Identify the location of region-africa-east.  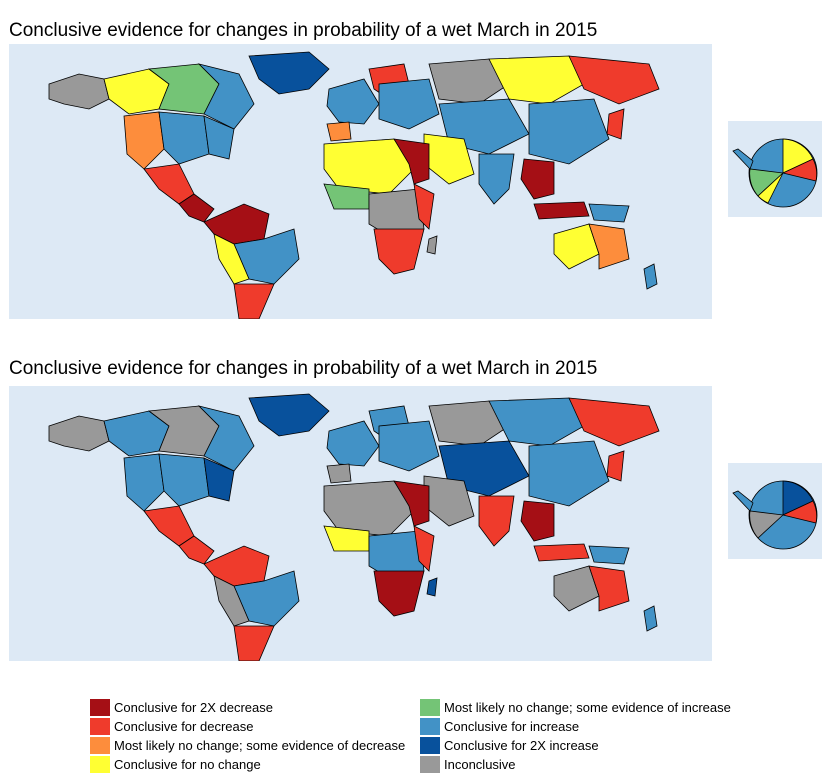
(424, 206).